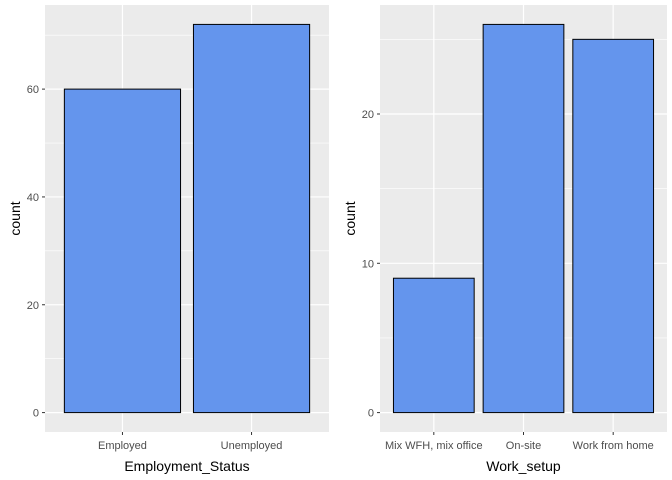 Image resolution: width=672 pixels, height=480 pixels. What do you see at coordinates (251, 218) in the screenshot?
I see `bar-unemployed` at bounding box center [251, 218].